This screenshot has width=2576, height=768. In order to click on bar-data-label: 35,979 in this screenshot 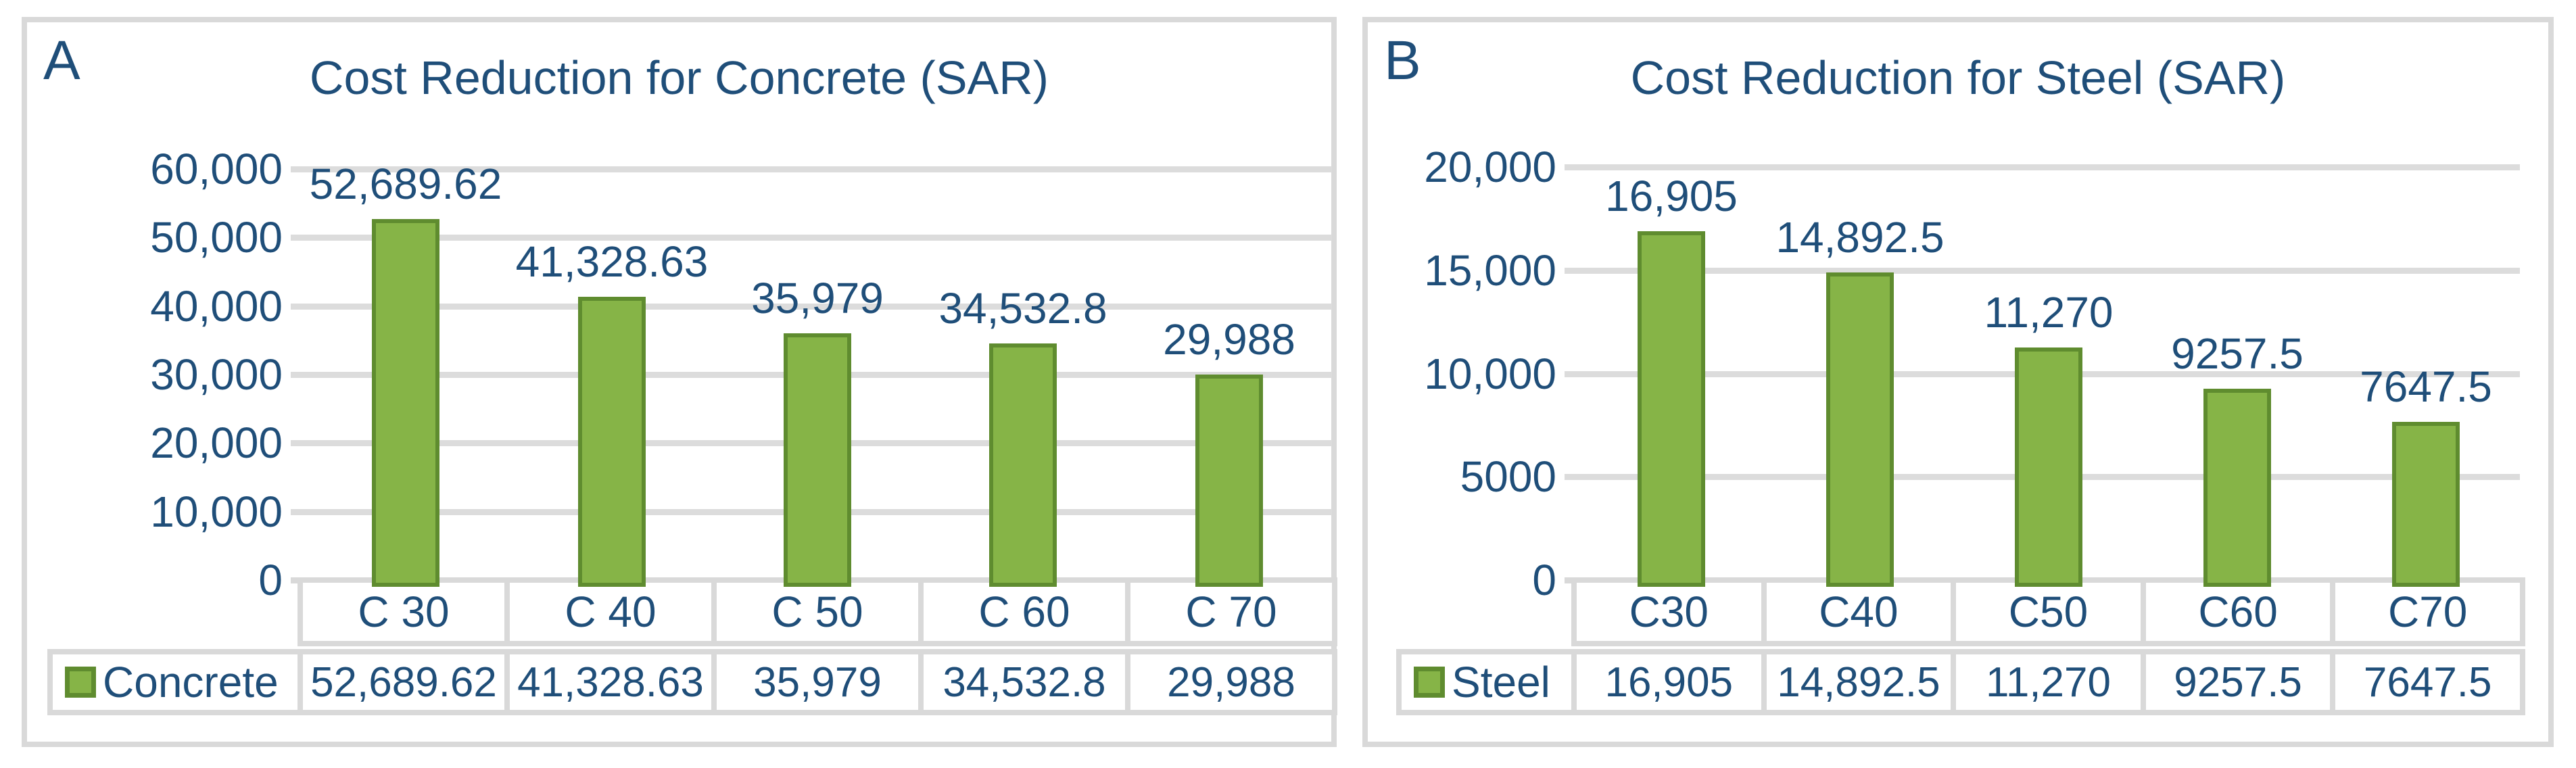, I will do `click(817, 298)`.